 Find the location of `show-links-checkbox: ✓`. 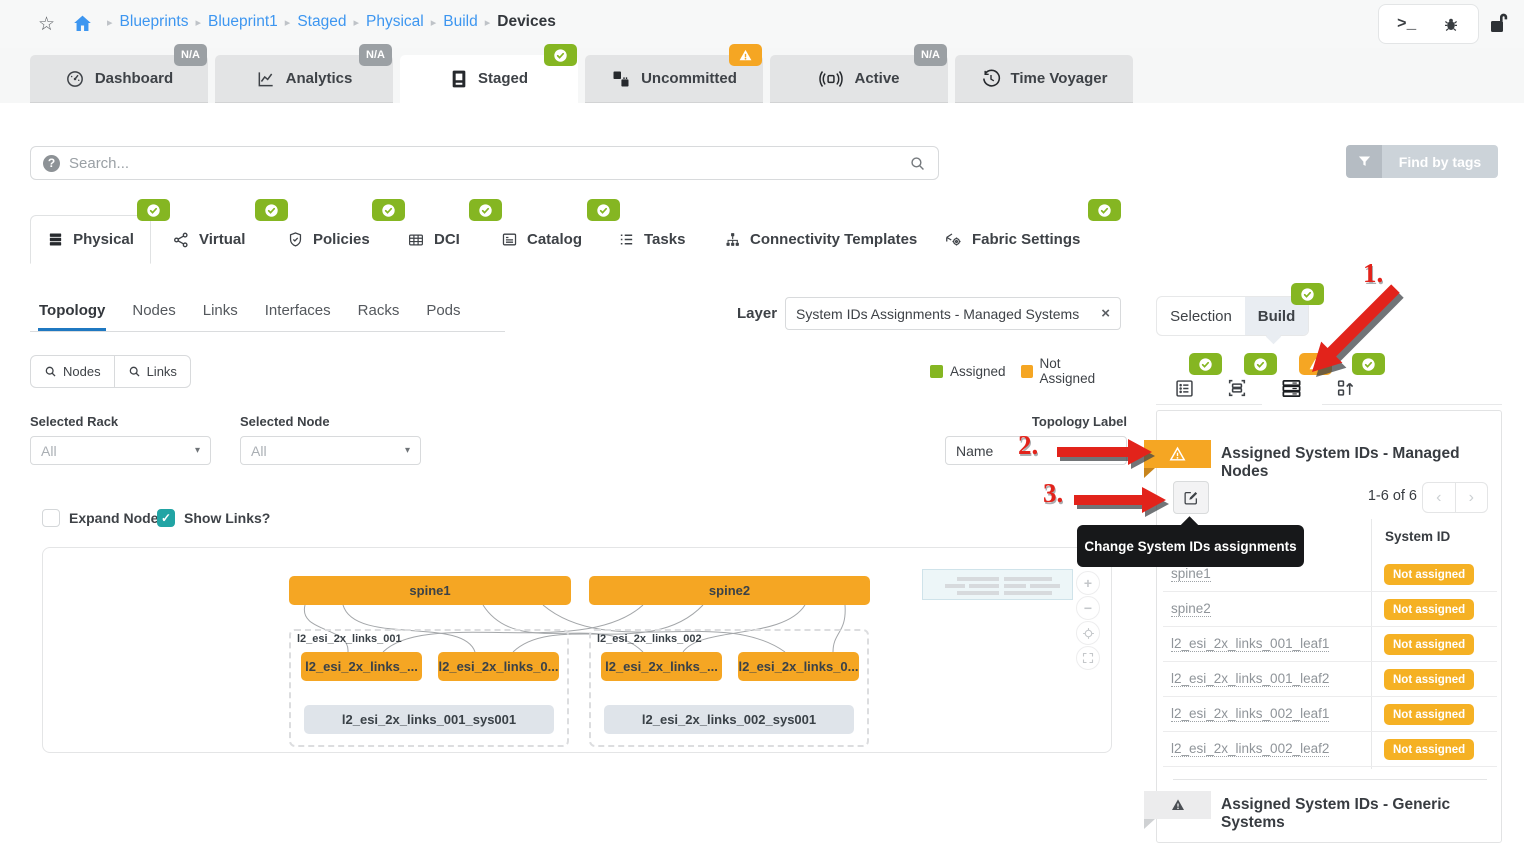

show-links-checkbox: ✓ is located at coordinates (166, 518).